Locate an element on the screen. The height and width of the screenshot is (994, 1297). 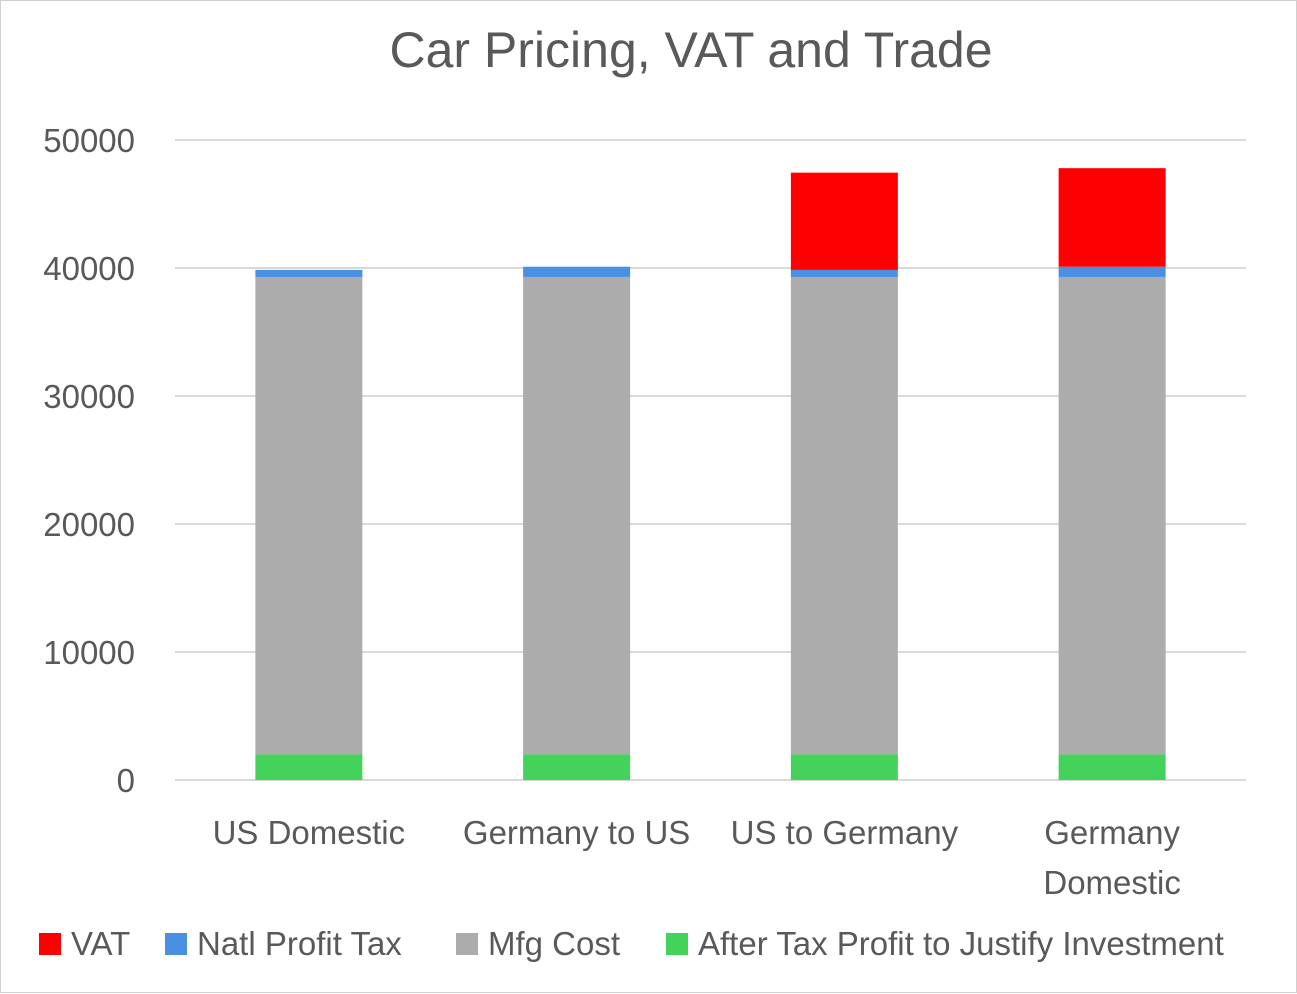
chart-title: Car Pricing, VAT and Trade is located at coordinates (690, 50).